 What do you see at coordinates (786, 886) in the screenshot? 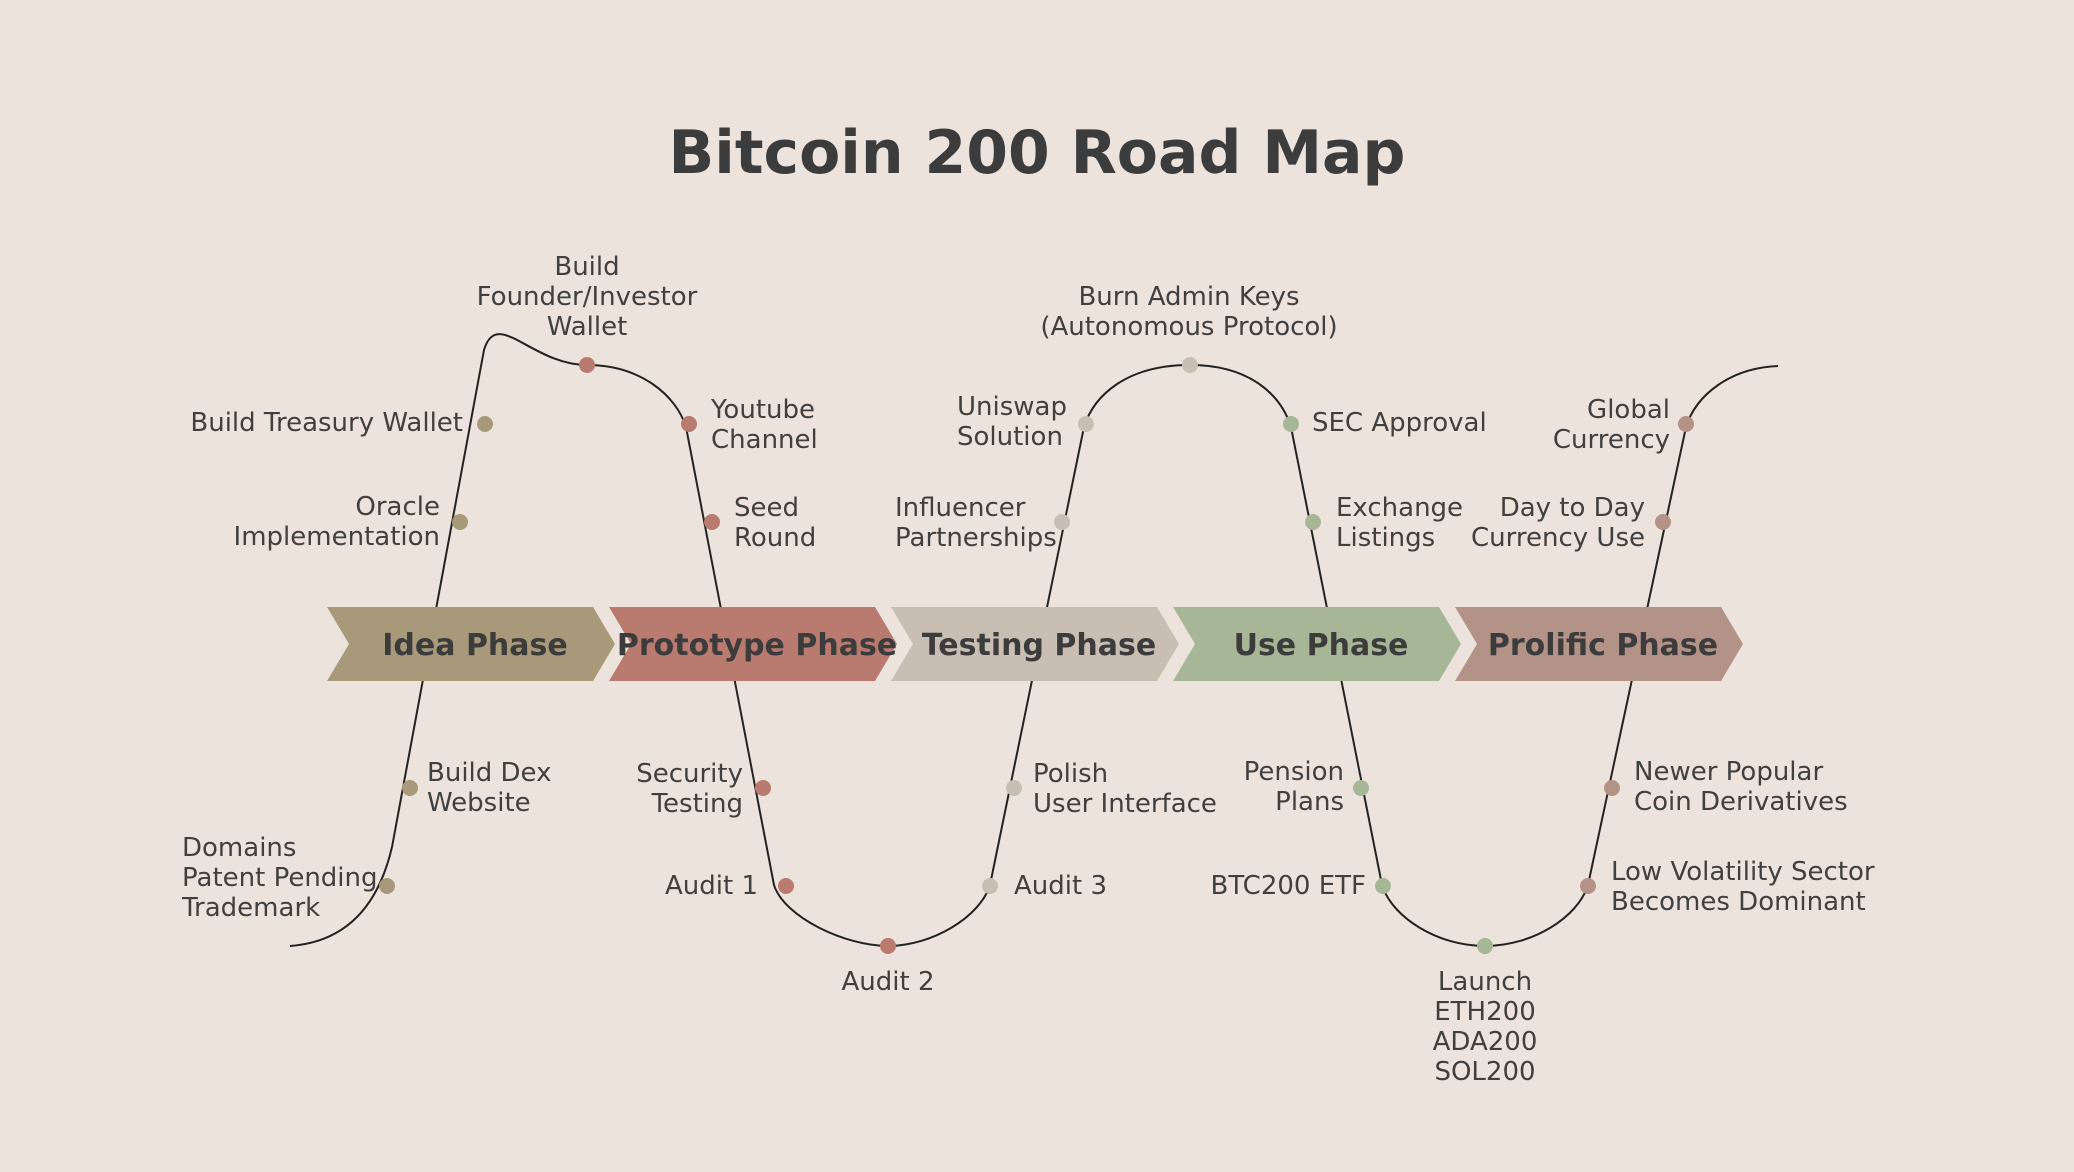
I see `milestone-dot-audit1` at bounding box center [786, 886].